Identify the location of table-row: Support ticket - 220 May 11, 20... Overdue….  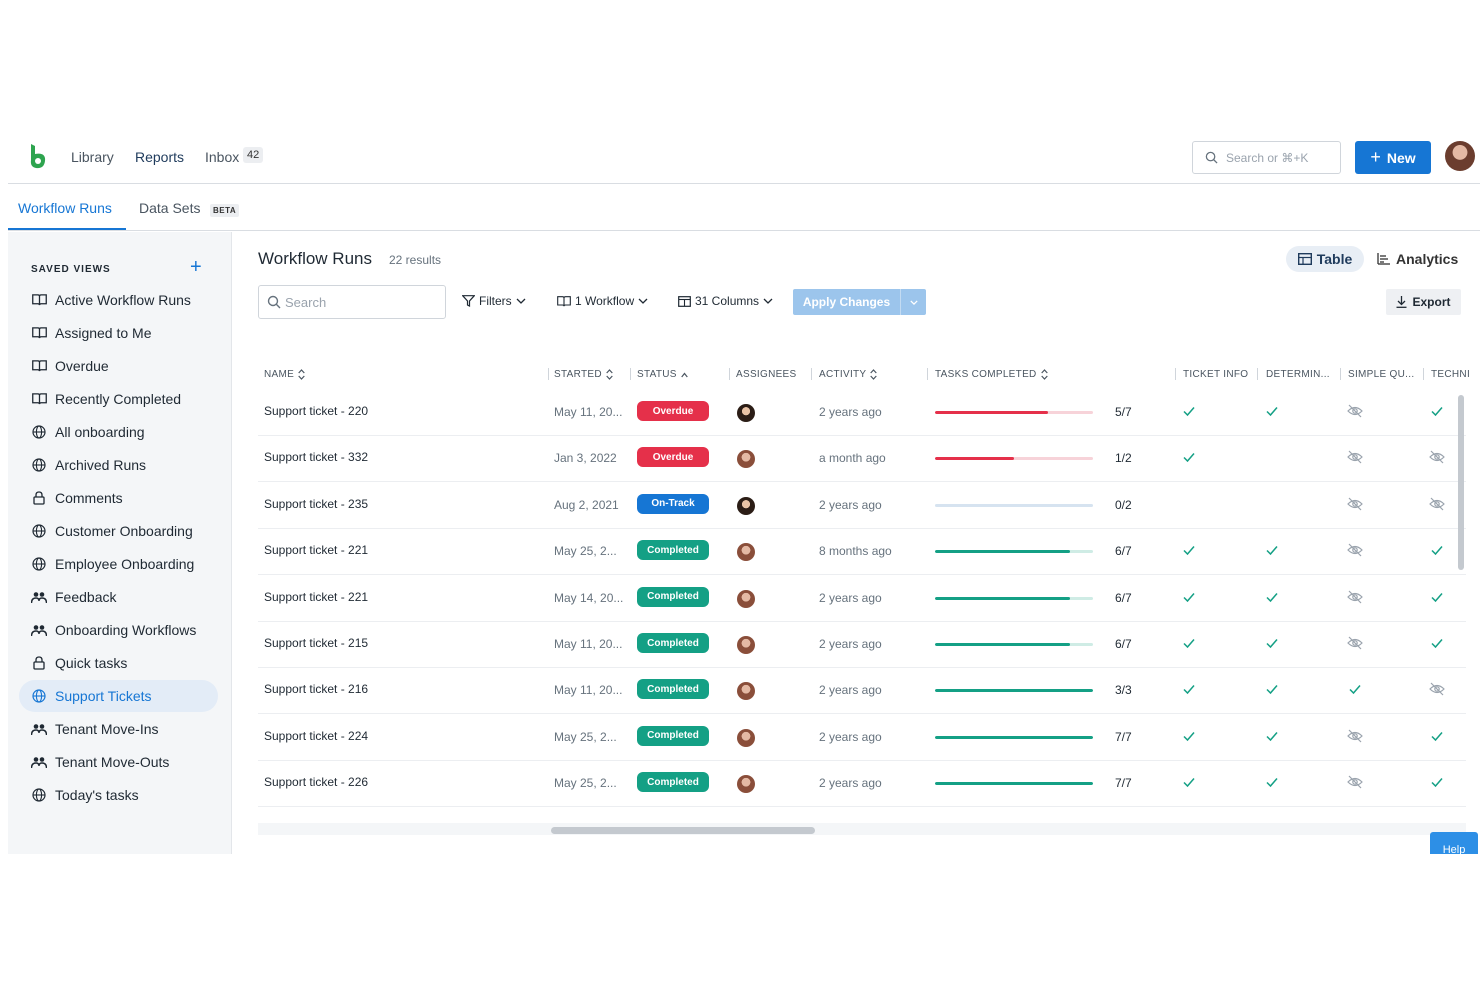
(862, 413).